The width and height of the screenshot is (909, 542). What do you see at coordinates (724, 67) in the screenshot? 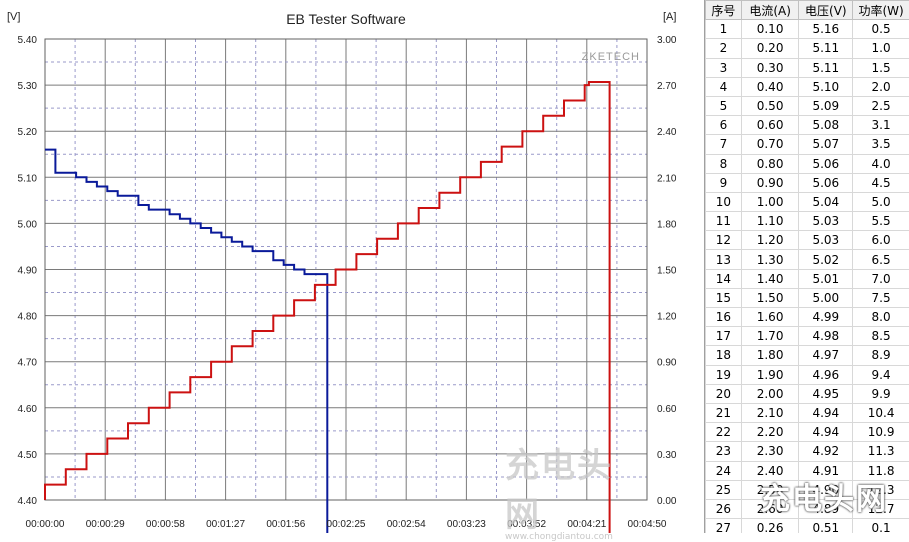
I see `cell-index: 3` at bounding box center [724, 67].